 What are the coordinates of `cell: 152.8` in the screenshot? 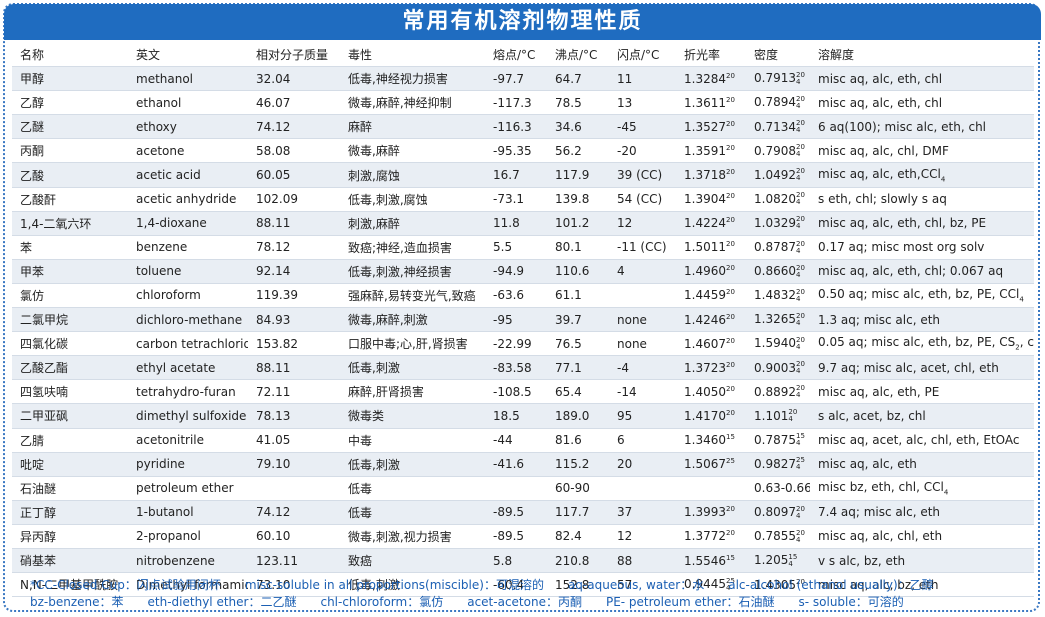 It's located at (578, 585).